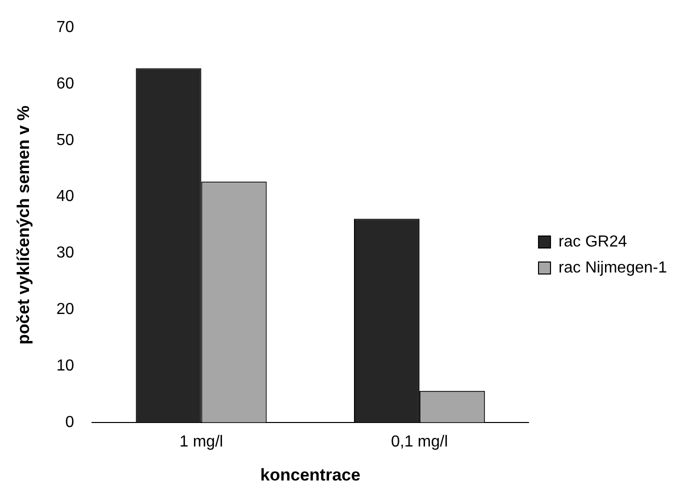  I want to click on y-tick-label: 70, so click(65, 27).